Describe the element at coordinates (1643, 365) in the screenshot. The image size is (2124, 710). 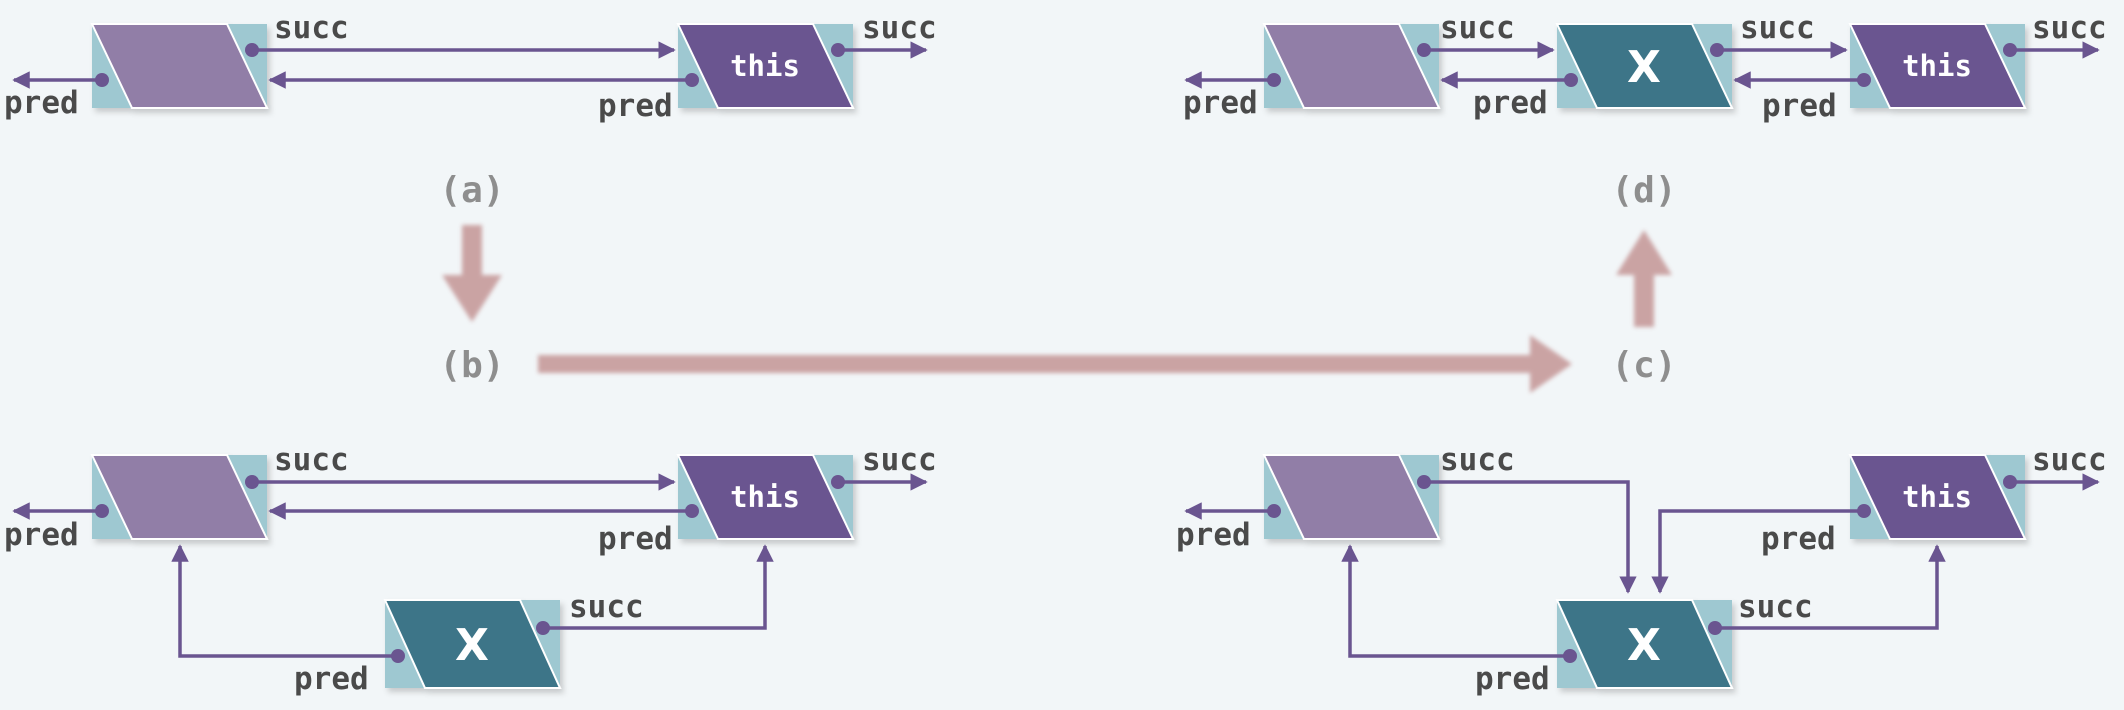
I see `step-label-c: (c)` at that location.